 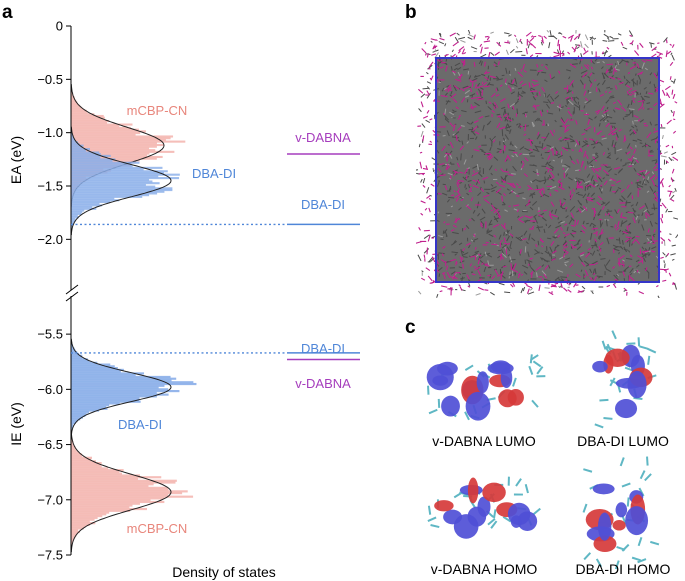 I want to click on dos-dba-di-top, so click(x=125, y=181).